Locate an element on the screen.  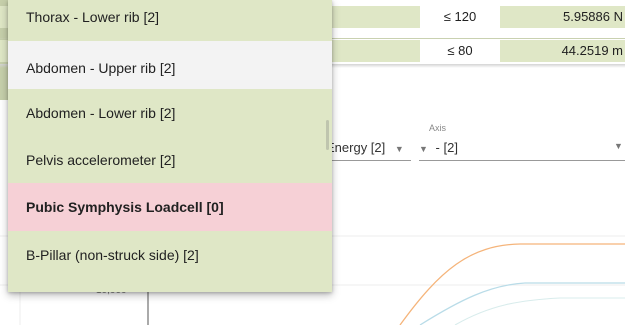
series-blue-line is located at coordinates (522, 303).